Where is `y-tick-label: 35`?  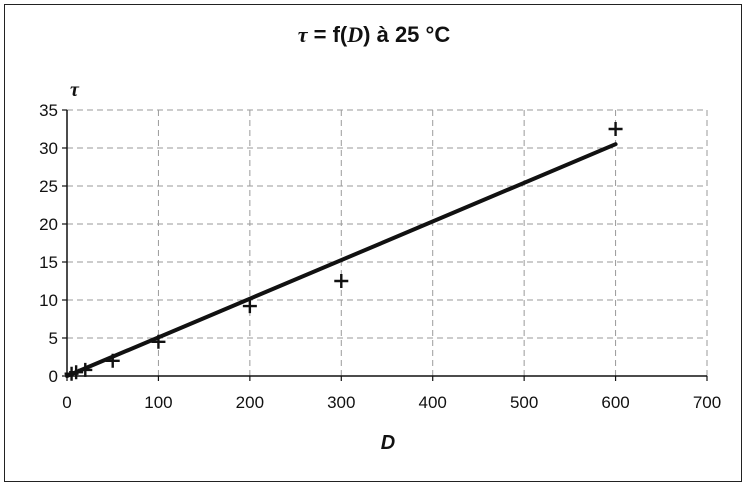 y-tick-label: 35 is located at coordinates (48, 110).